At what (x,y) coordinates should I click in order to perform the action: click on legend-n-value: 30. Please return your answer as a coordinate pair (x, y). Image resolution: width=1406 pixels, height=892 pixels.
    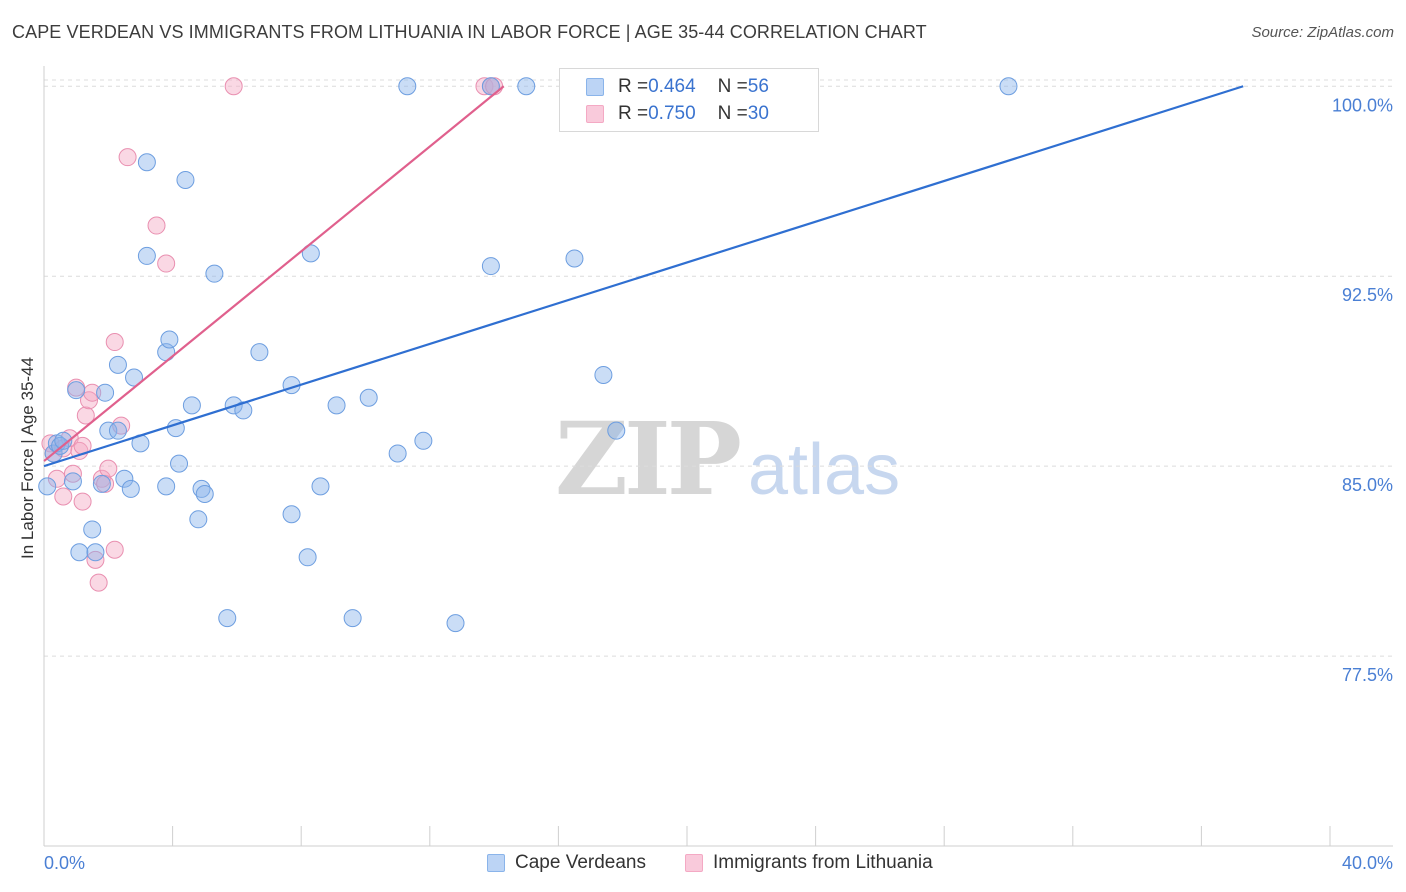
    Looking at the image, I should click on (758, 113).